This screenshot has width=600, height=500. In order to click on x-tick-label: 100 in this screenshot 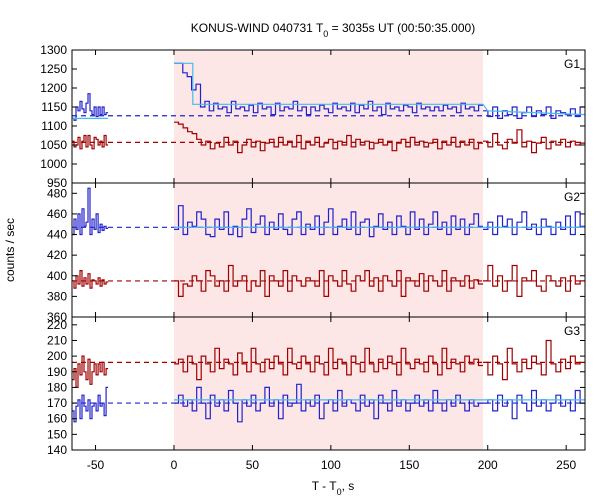, I will do `click(331, 465)`.